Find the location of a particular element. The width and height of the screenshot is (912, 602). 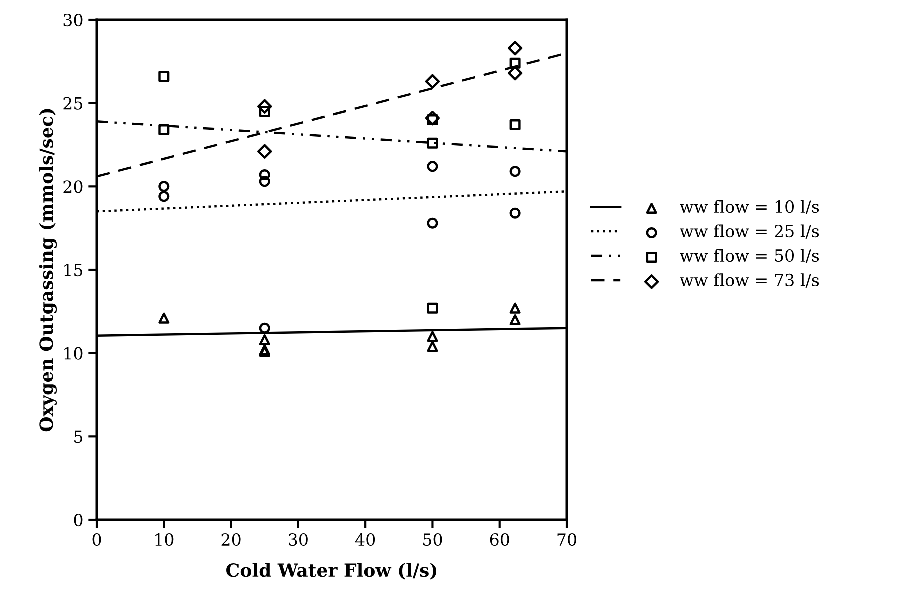

legend-label: ww flow = 25 l/s is located at coordinates (750, 231).